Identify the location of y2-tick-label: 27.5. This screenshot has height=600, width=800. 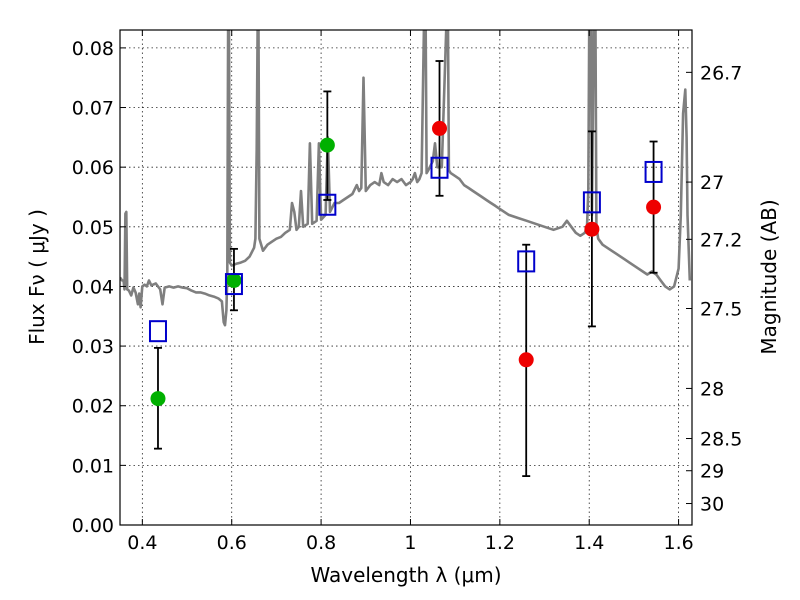
(721, 310).